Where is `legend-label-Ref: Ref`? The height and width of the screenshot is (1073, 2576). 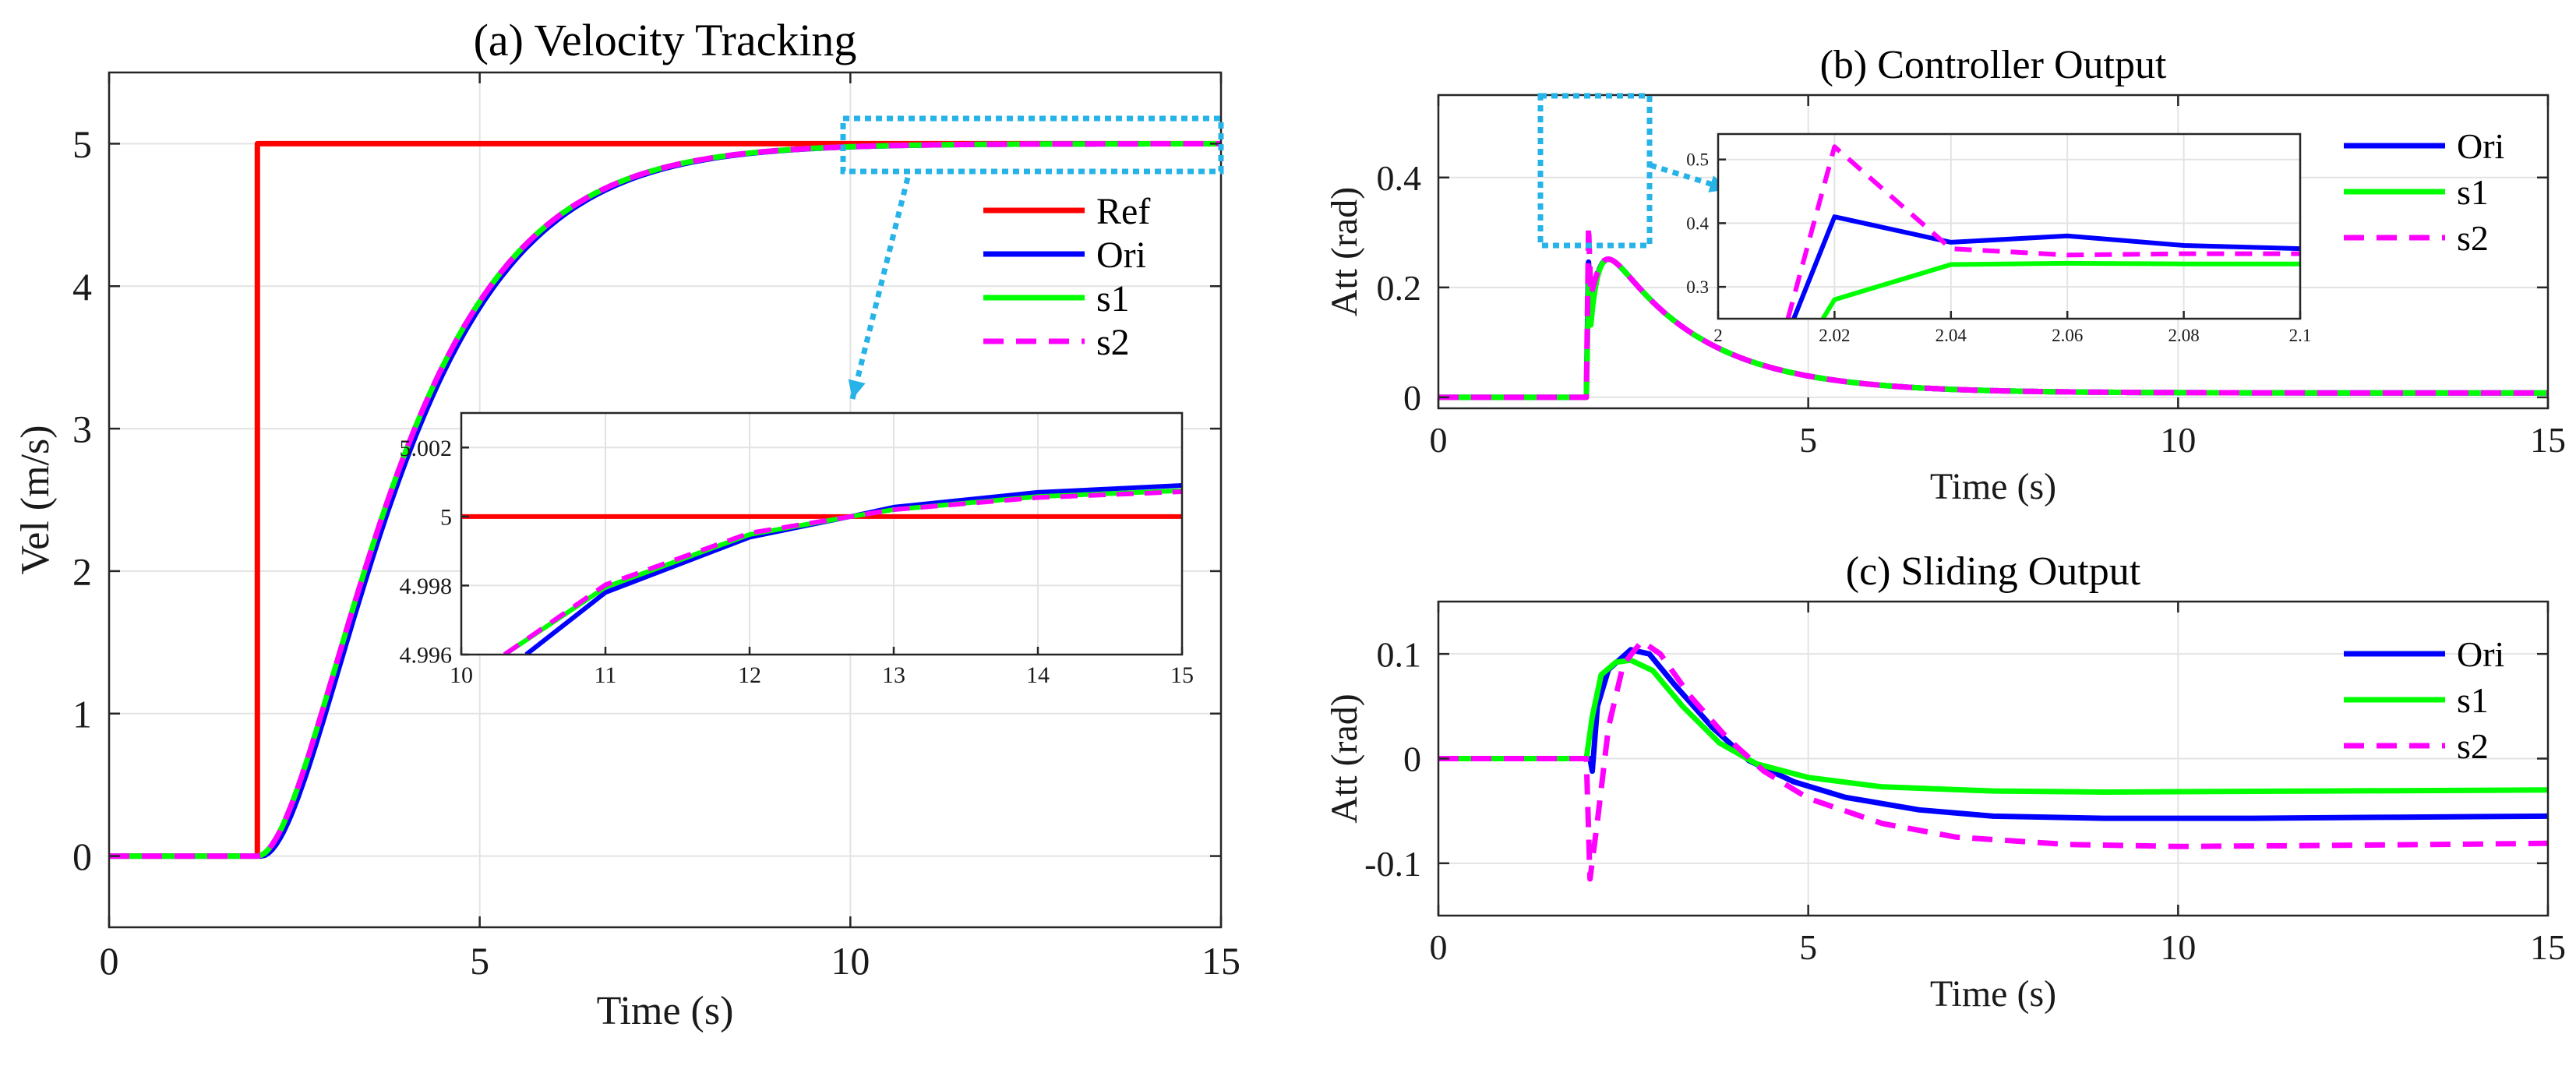 legend-label-Ref: Ref is located at coordinates (1123, 211).